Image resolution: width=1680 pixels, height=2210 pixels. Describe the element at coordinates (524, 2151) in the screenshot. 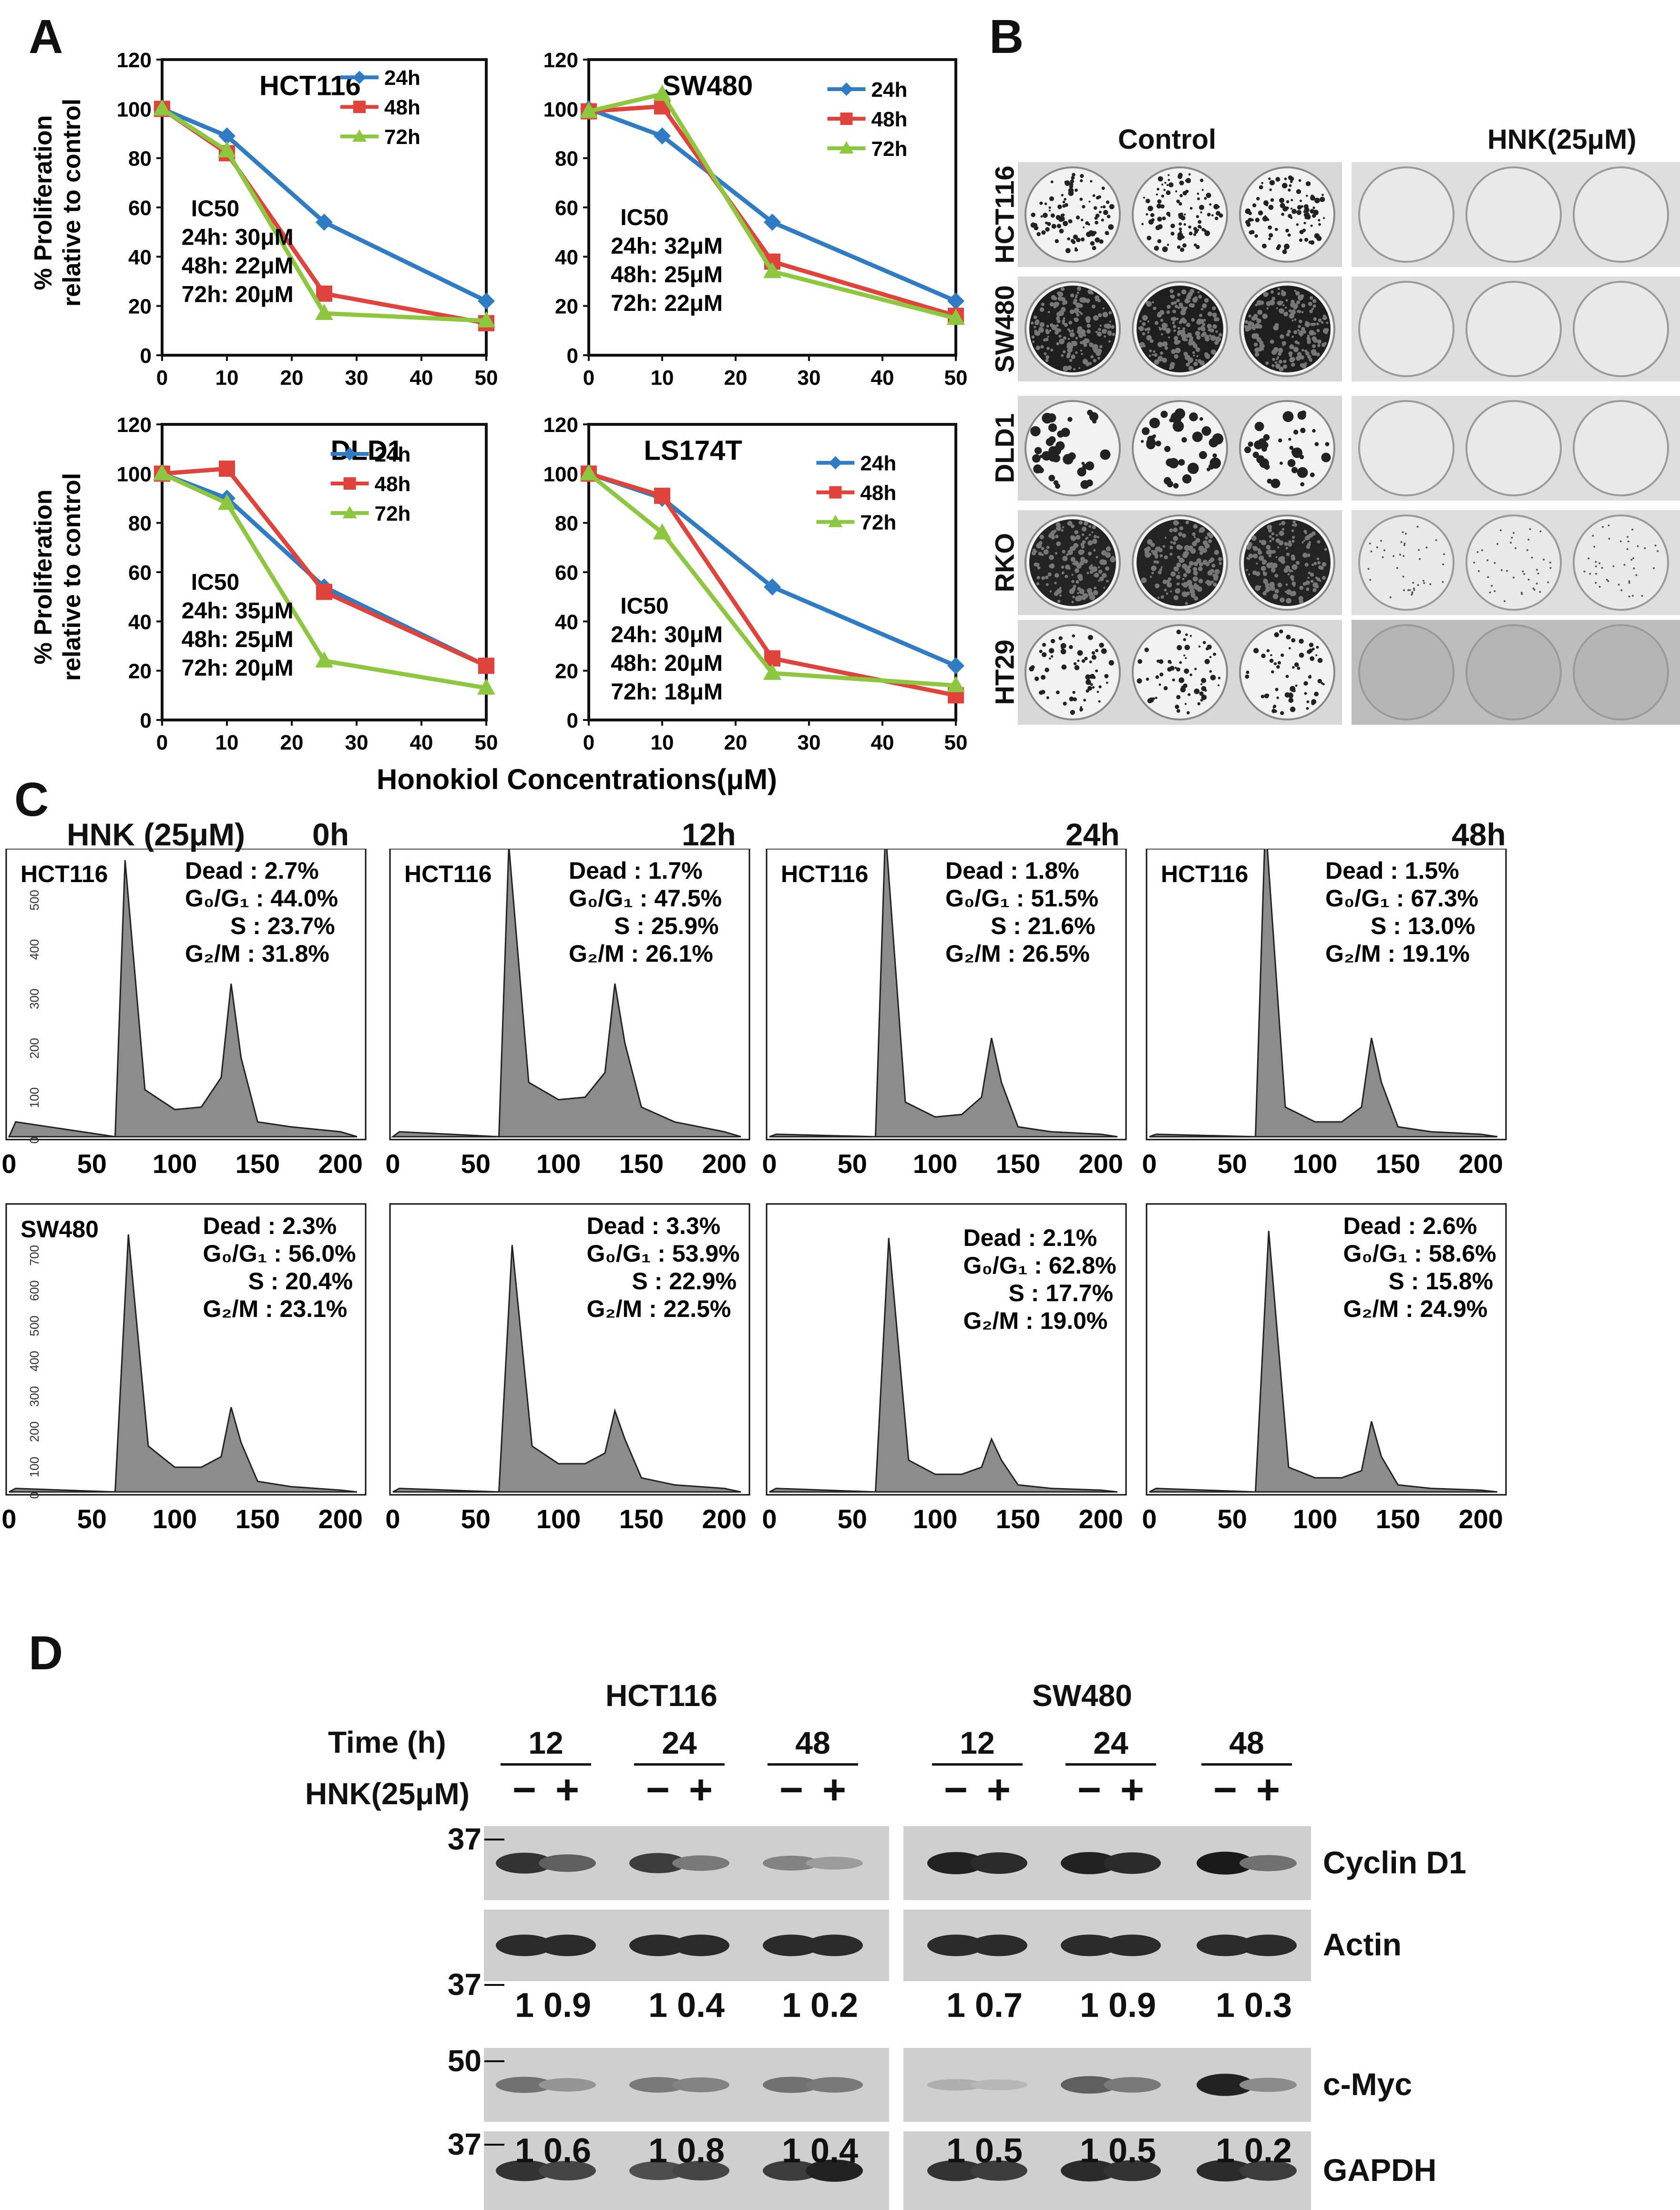

I see `quant-cmyc_ratio-0: 1` at that location.